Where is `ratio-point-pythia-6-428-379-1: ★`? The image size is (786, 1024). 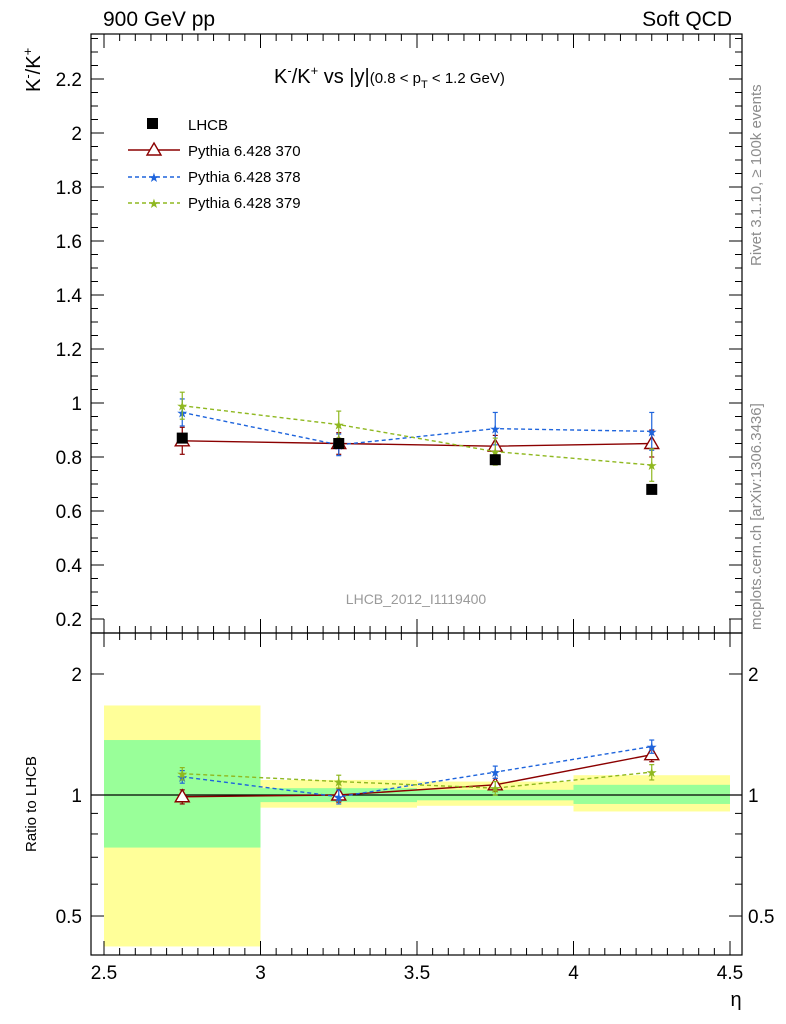
ratio-point-pythia-6-428-379-1: ★ is located at coordinates (339, 782).